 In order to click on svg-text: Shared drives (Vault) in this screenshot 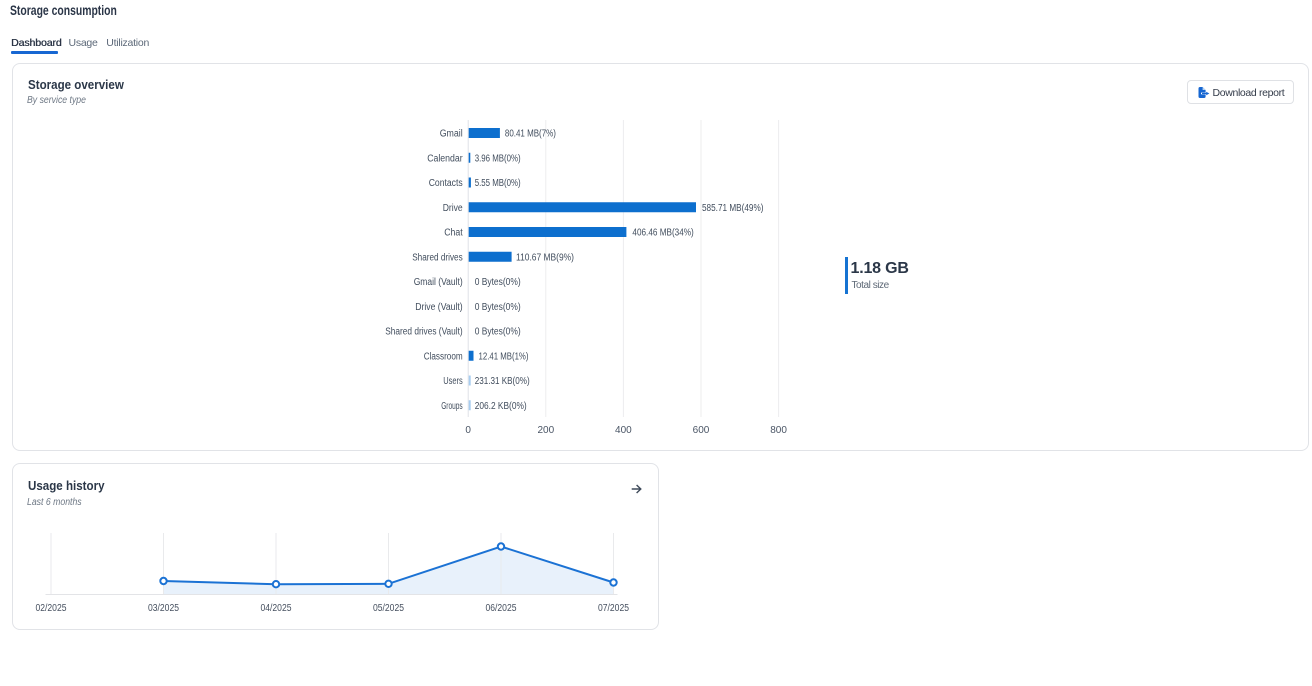, I will do `click(424, 332)`.